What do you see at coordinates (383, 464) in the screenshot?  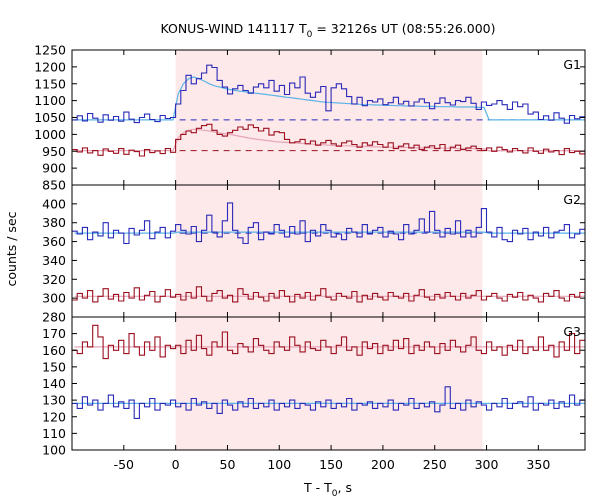 I see `x-tick-label-200: 200` at bounding box center [383, 464].